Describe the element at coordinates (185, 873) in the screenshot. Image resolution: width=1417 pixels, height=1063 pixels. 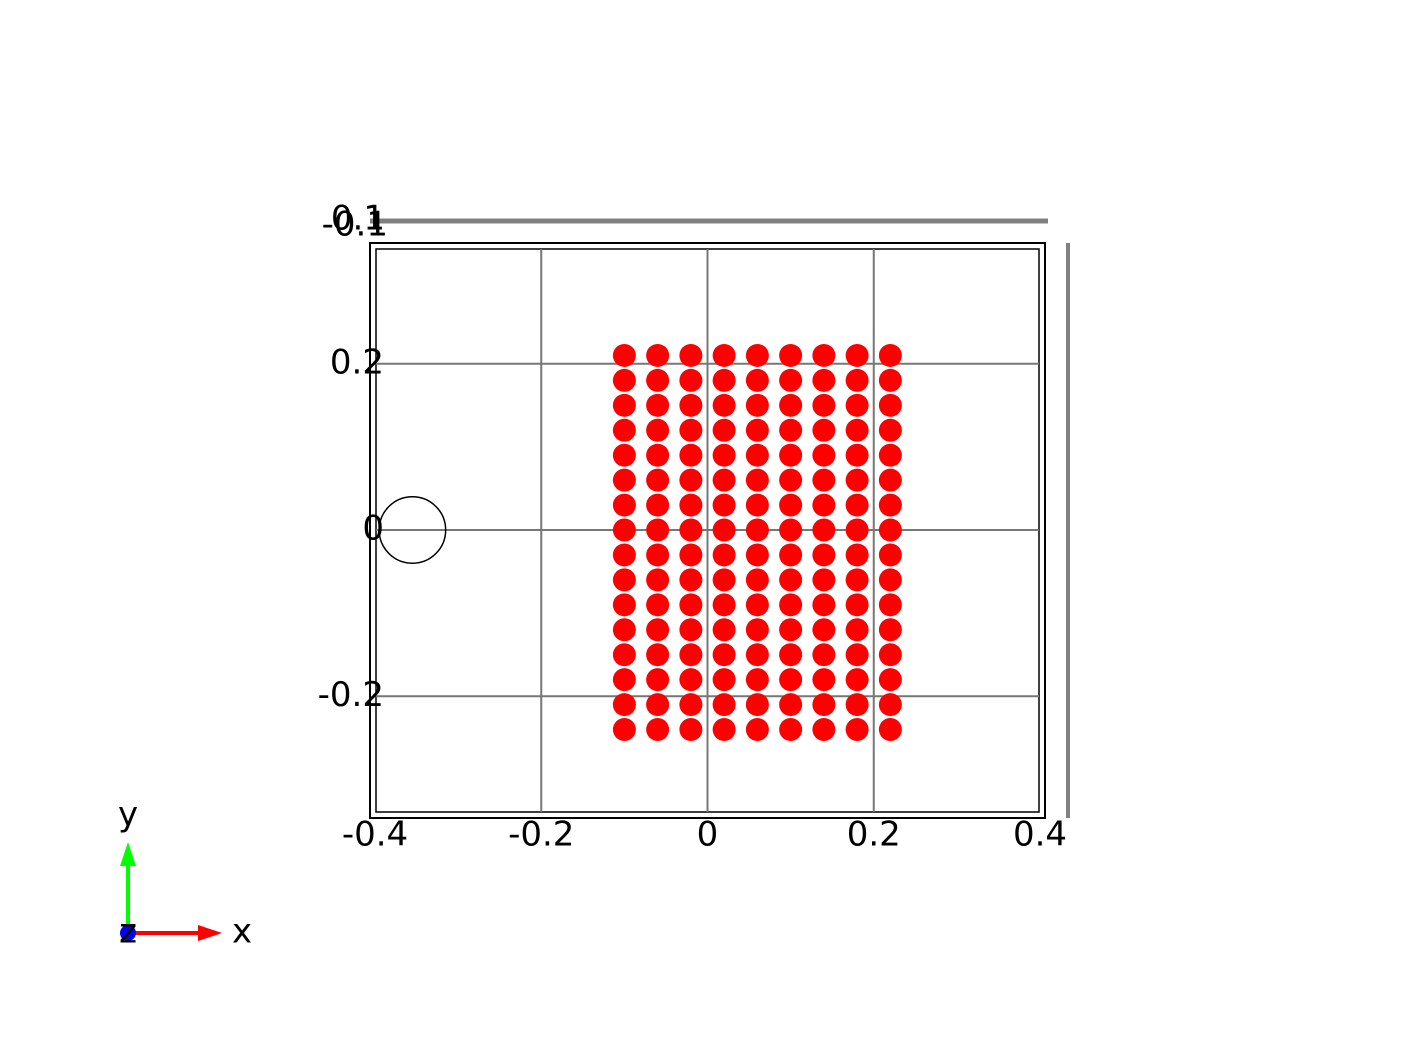
I see `orientation-axes: x y z` at that location.